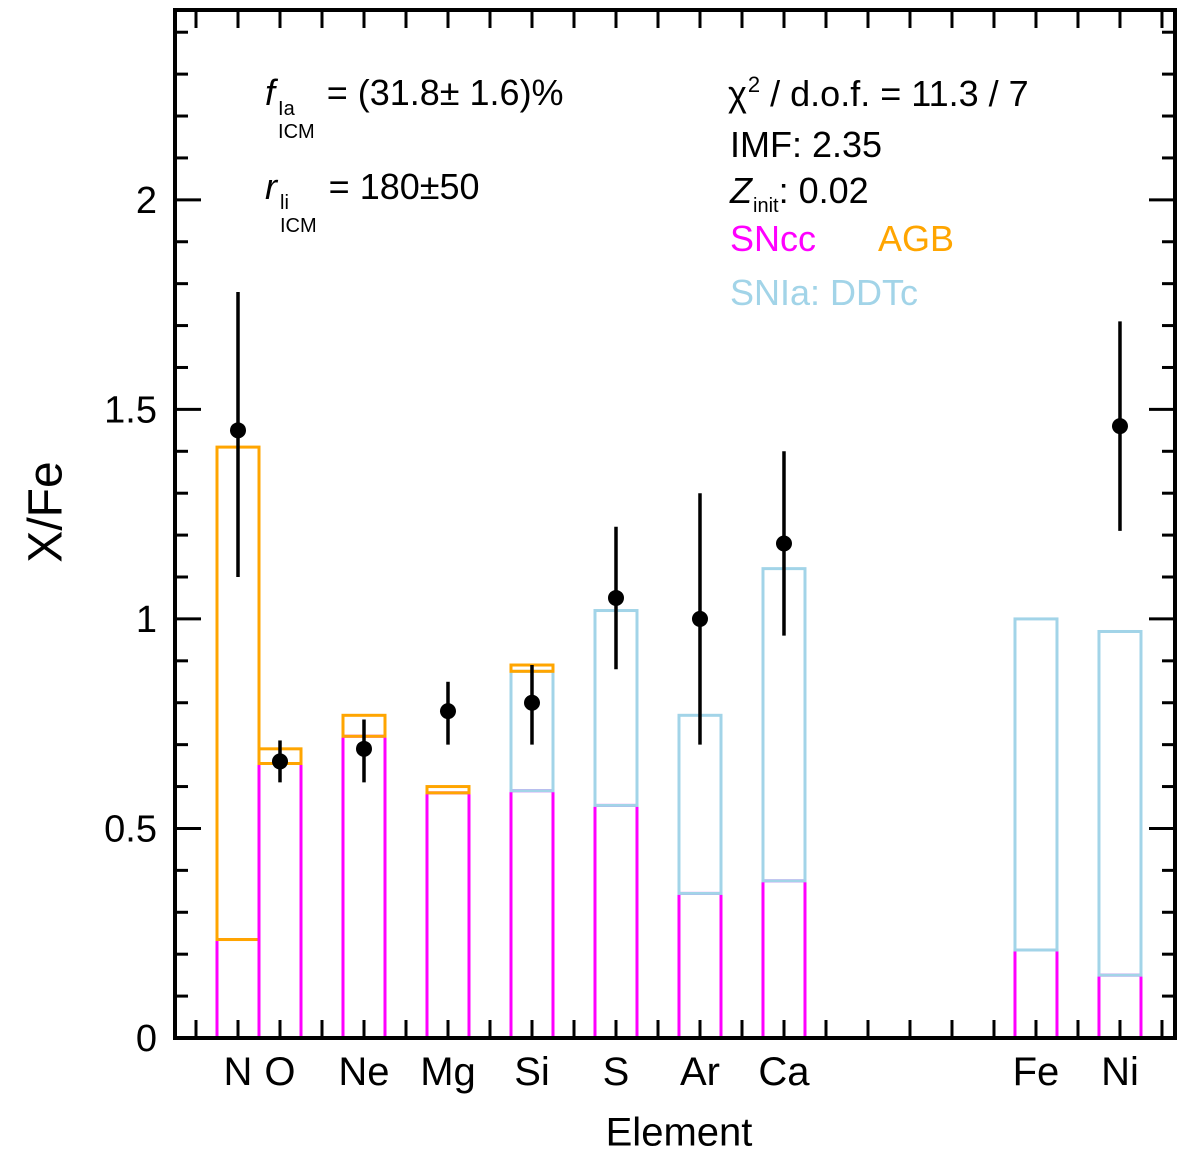 This screenshot has width=1200, height=1161. What do you see at coordinates (532, 914) in the screenshot?
I see `bar-sncc-Si` at bounding box center [532, 914].